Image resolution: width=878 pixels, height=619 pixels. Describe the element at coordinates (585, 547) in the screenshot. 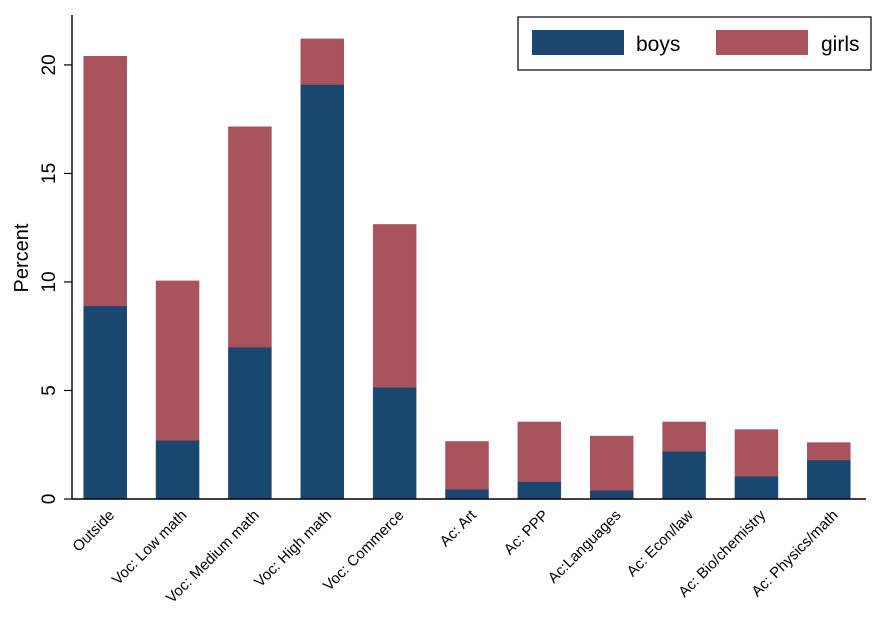

I see `x-tick-label: Ac:Languages` at that location.